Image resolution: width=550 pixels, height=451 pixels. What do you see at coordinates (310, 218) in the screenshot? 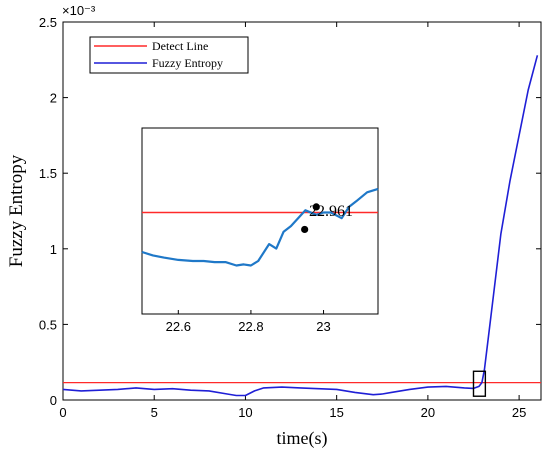
I see `inset-markers` at bounding box center [310, 218].